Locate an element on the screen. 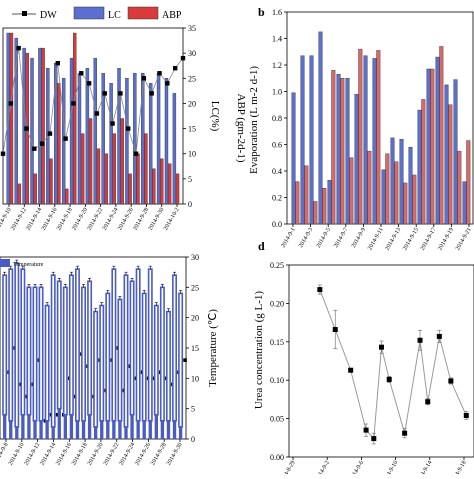  a-ytick-label: 0 is located at coordinates (190, 204).